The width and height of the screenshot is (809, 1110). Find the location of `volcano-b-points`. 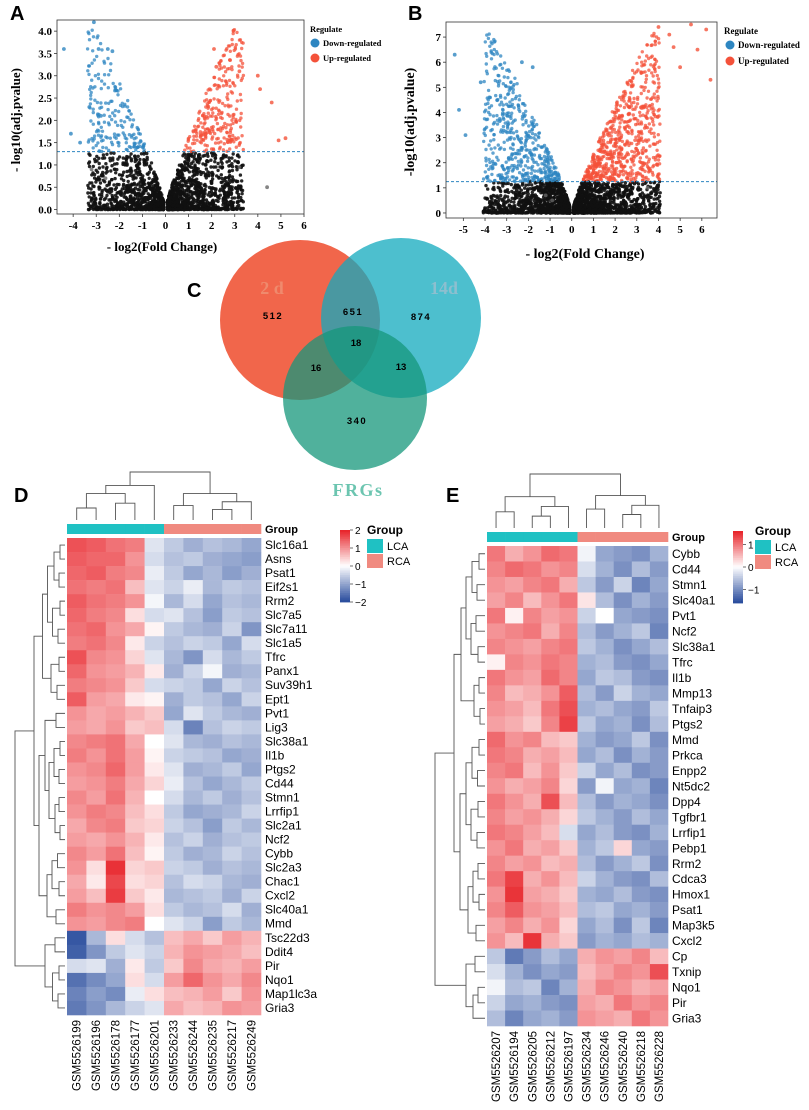

volcano-b-points is located at coordinates (582, 118).